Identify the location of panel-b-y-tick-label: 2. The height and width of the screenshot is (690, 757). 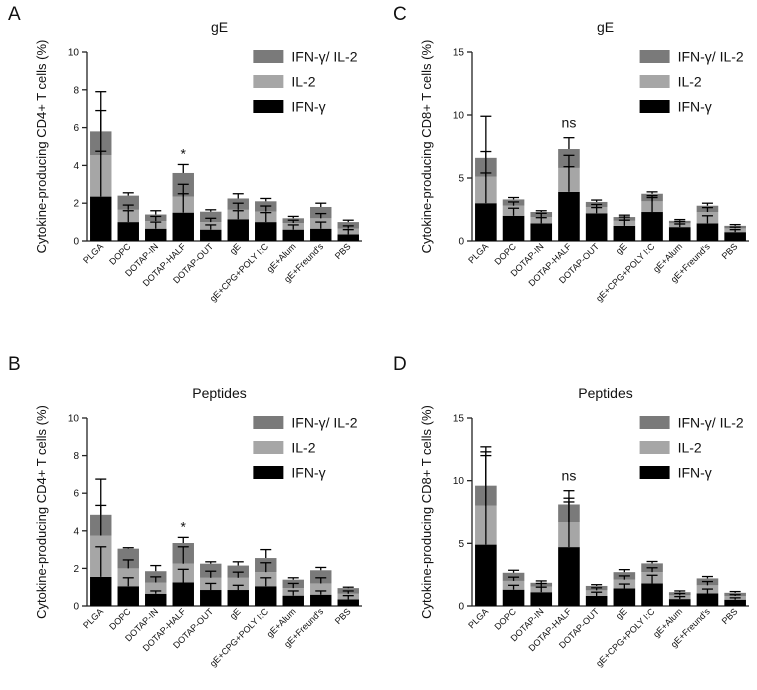
(76, 569).